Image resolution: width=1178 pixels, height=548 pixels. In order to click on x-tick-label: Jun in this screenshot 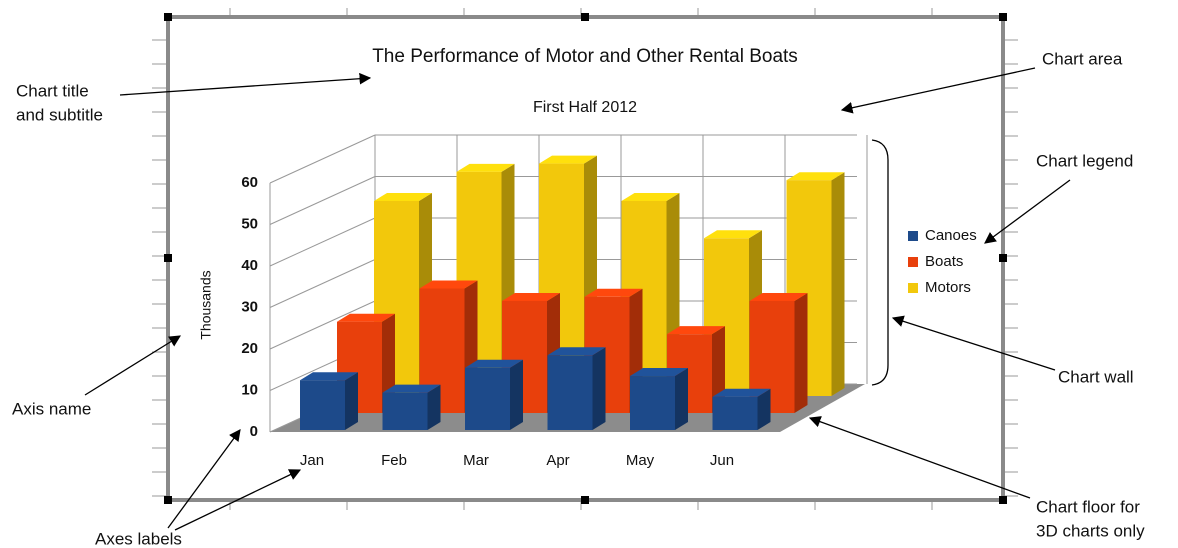, I will do `click(722, 460)`.